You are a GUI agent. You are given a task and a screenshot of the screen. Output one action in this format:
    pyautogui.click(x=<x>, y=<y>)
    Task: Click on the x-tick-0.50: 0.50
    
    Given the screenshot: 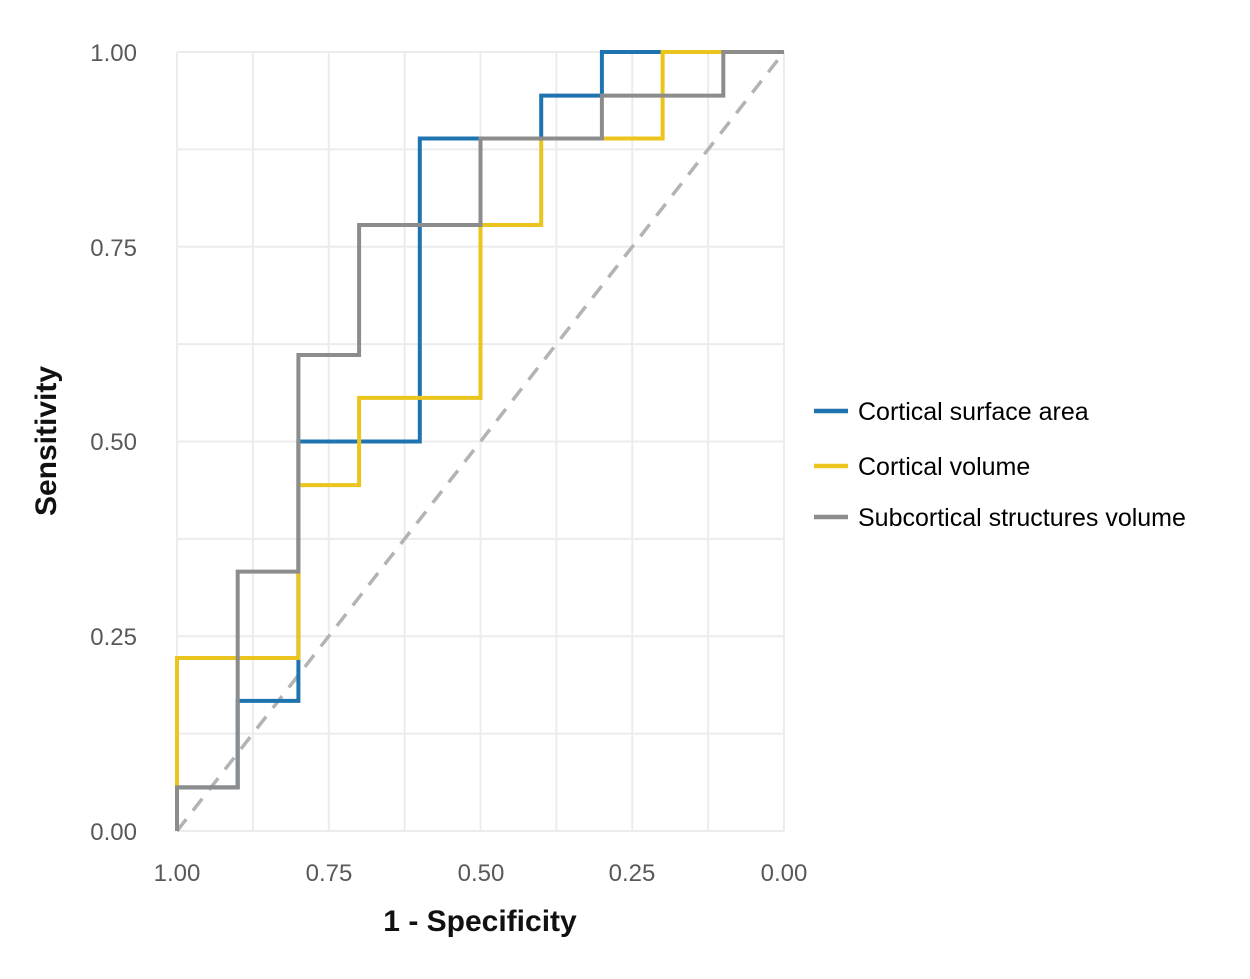 What is the action you would take?
    pyautogui.click(x=481, y=873)
    